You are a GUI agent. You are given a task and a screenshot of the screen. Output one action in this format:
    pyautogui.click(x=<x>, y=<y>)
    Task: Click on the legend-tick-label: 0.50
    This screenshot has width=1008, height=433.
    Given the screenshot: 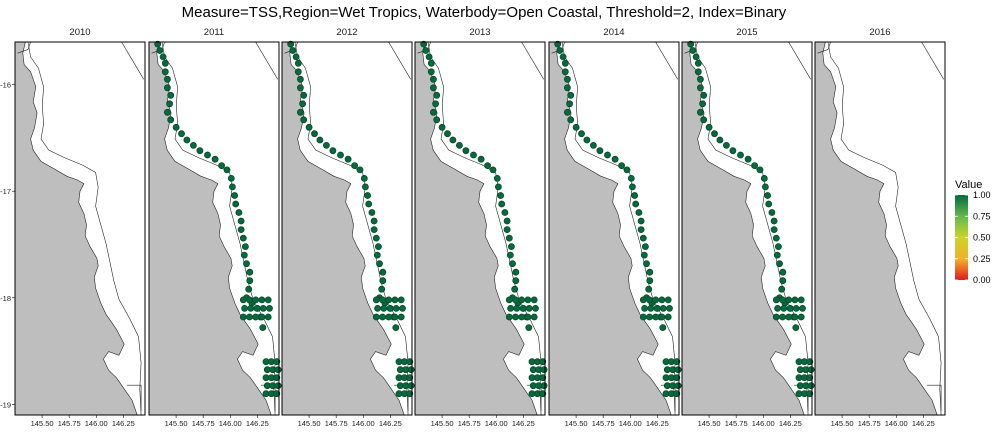 What is the action you would take?
    pyautogui.click(x=982, y=238)
    